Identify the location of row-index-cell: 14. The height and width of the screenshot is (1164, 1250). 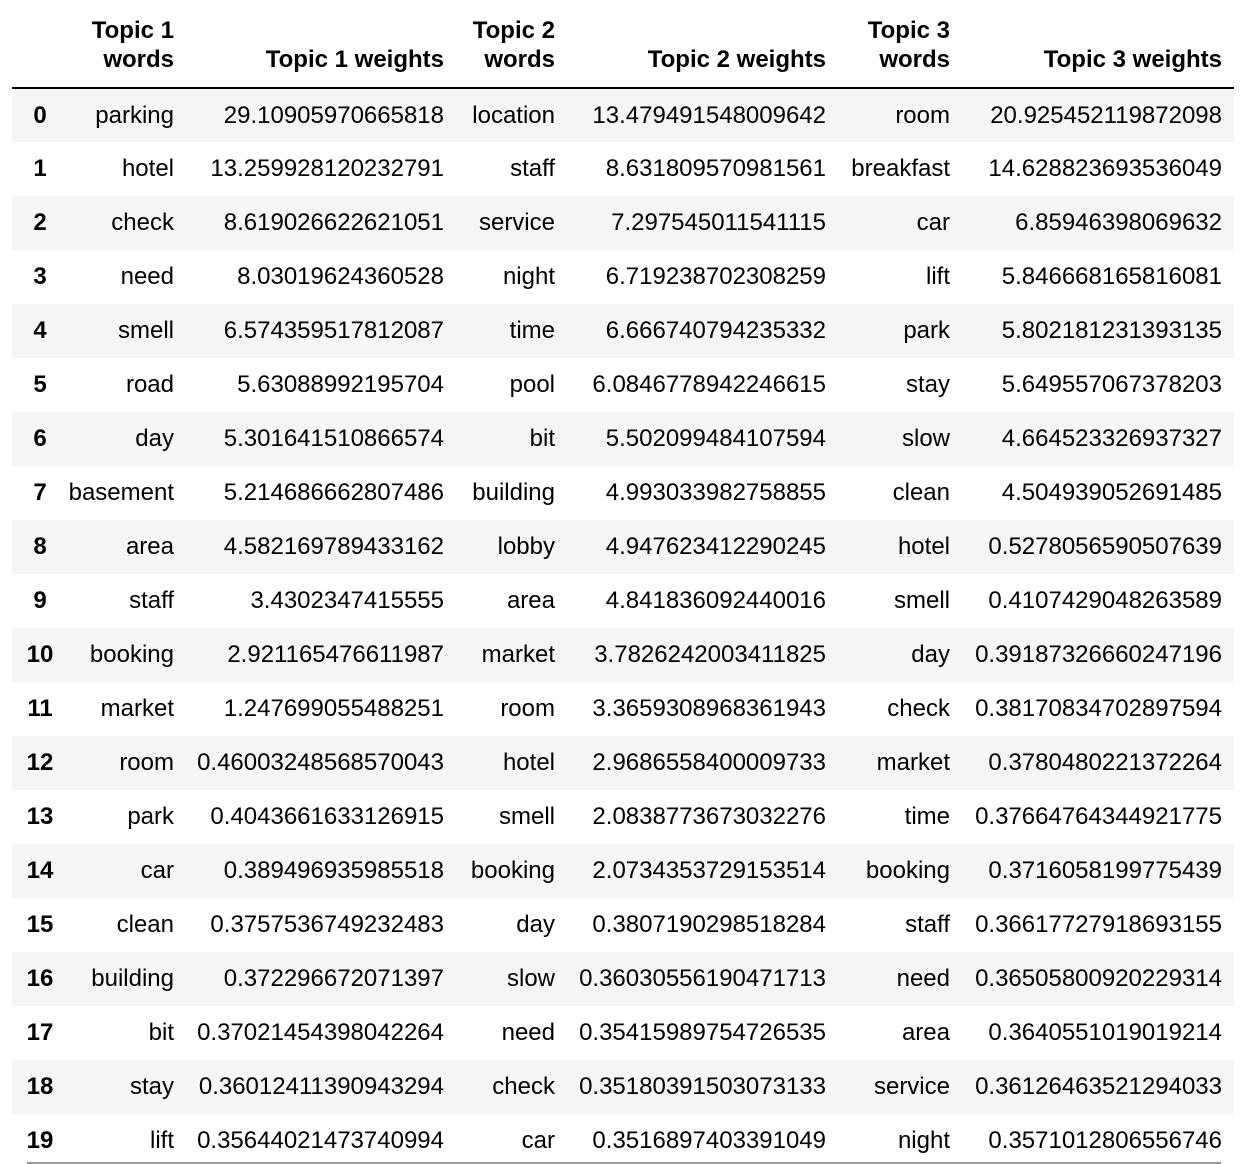
(38, 871).